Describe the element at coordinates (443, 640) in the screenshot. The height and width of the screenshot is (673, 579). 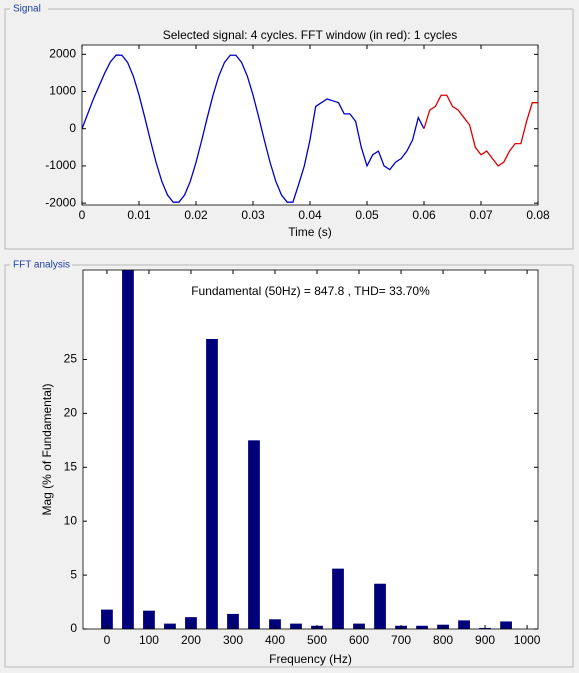
I see `x-tick-label: 800` at that location.